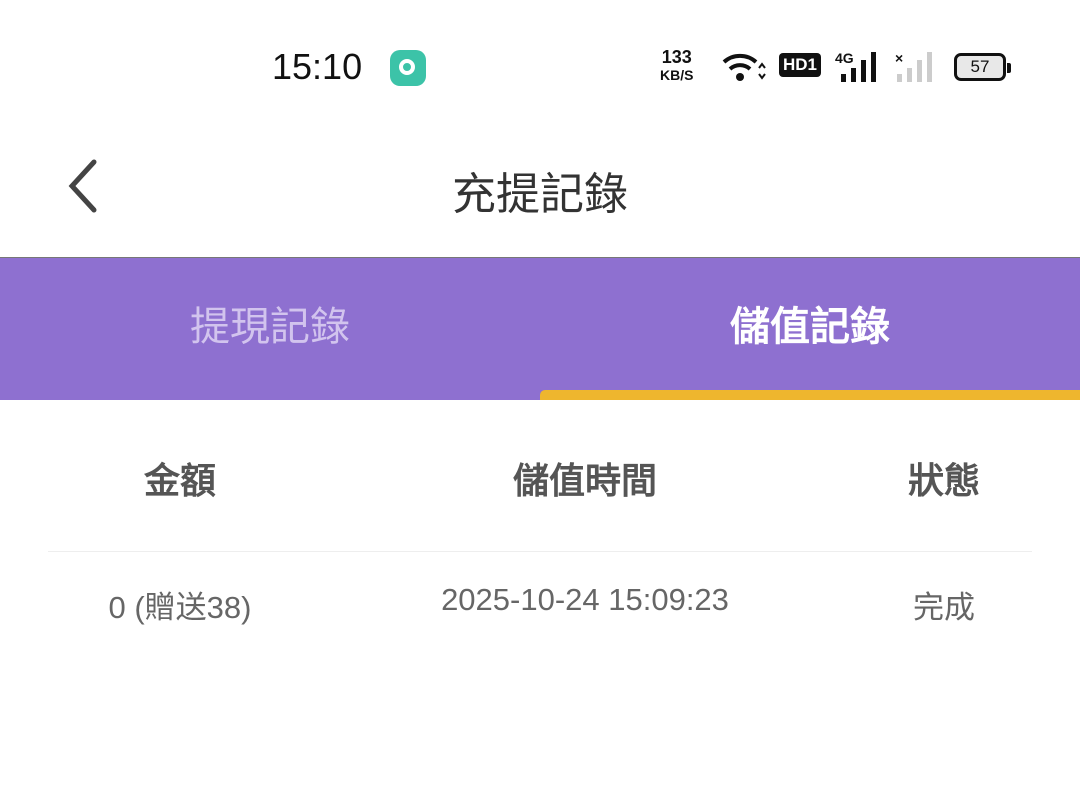  Describe the element at coordinates (408, 68) in the screenshot. I see `music-app-icon` at that location.